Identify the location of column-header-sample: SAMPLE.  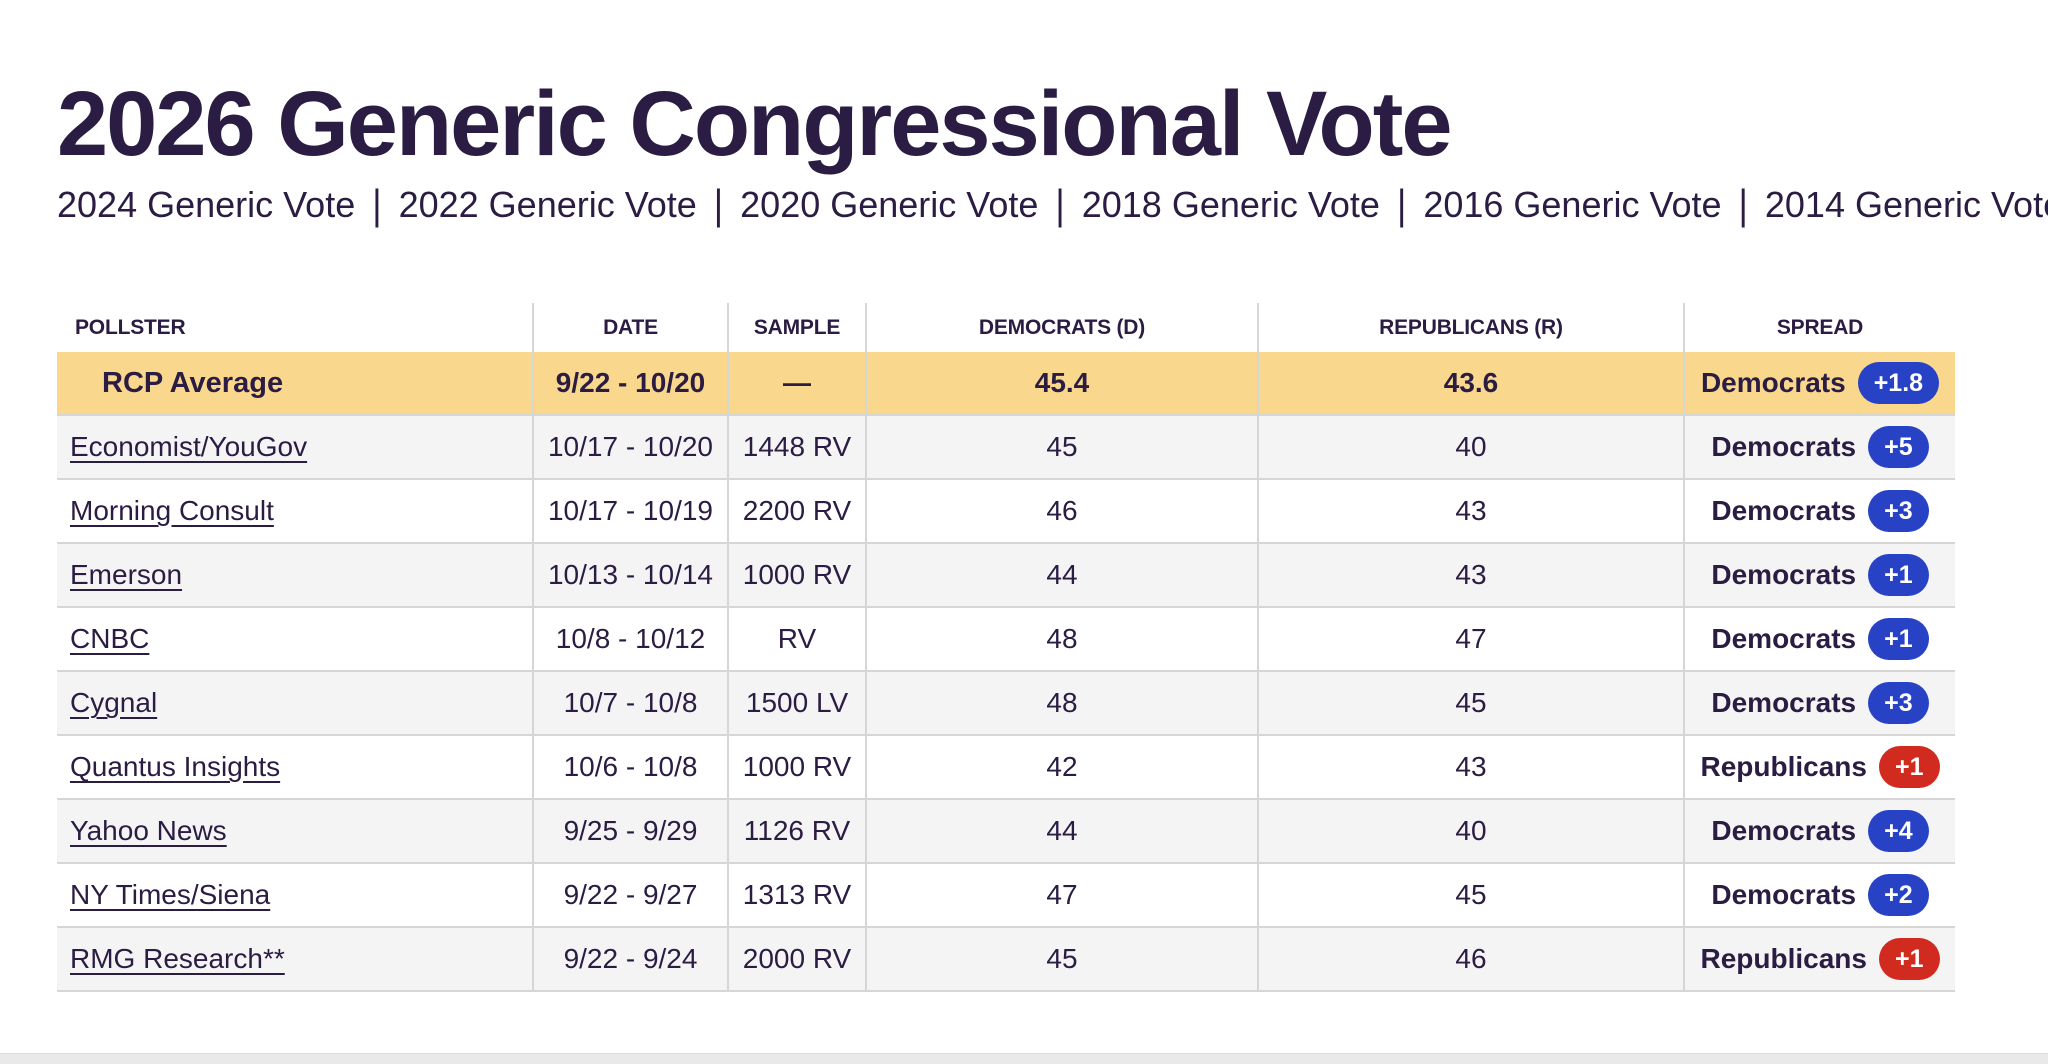
(796, 327).